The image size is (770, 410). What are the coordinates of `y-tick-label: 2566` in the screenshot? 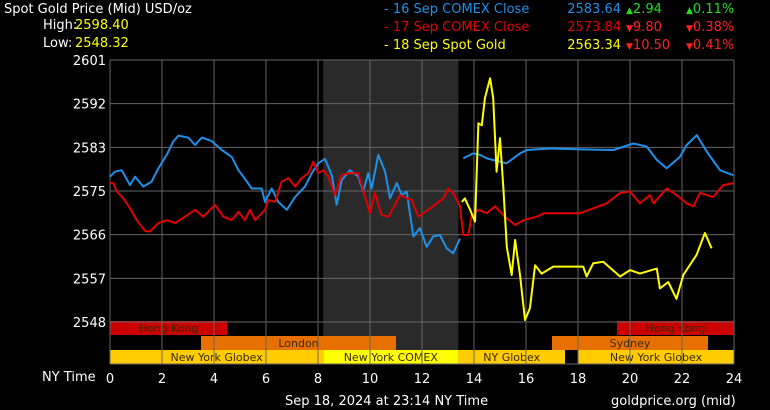 It's located at (89, 236).